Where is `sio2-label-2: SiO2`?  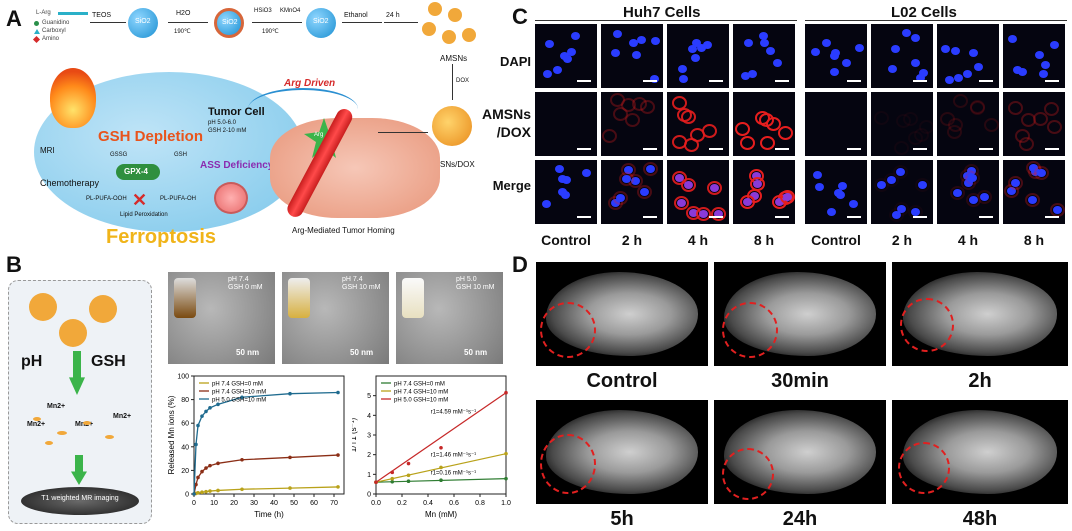 sio2-label-2: SiO2 is located at coordinates (230, 22).